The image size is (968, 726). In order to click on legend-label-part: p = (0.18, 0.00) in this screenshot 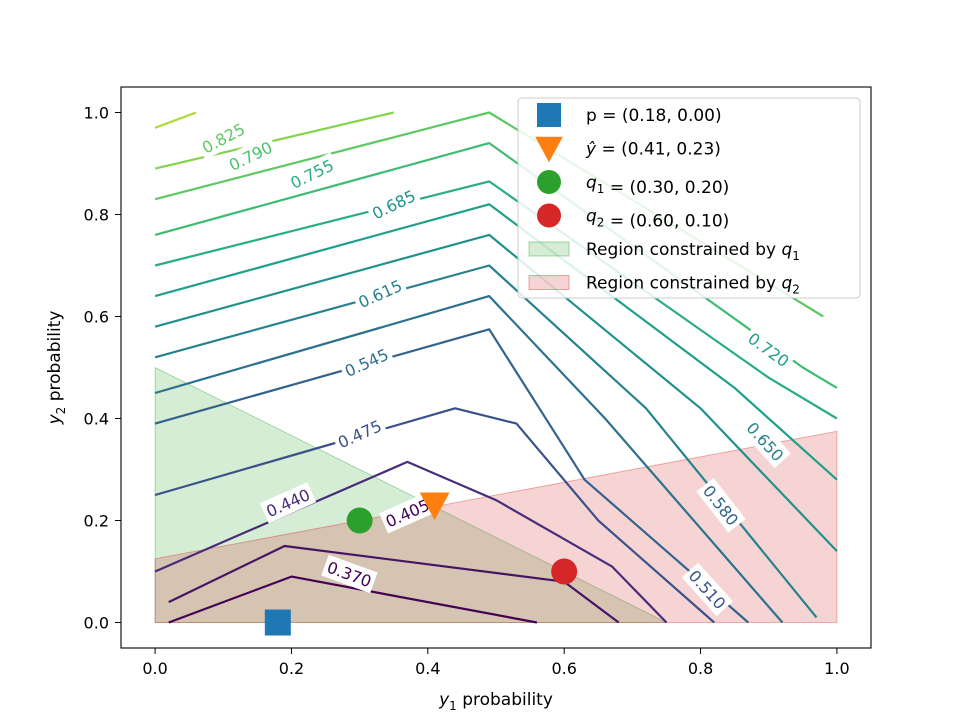, I will do `click(654, 116)`.